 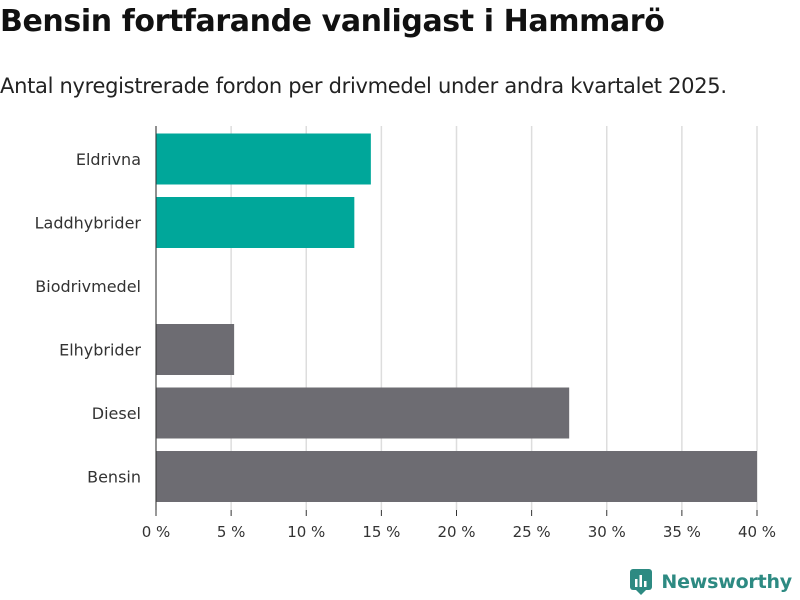 I want to click on category-label: Eldrivna, so click(x=108, y=159).